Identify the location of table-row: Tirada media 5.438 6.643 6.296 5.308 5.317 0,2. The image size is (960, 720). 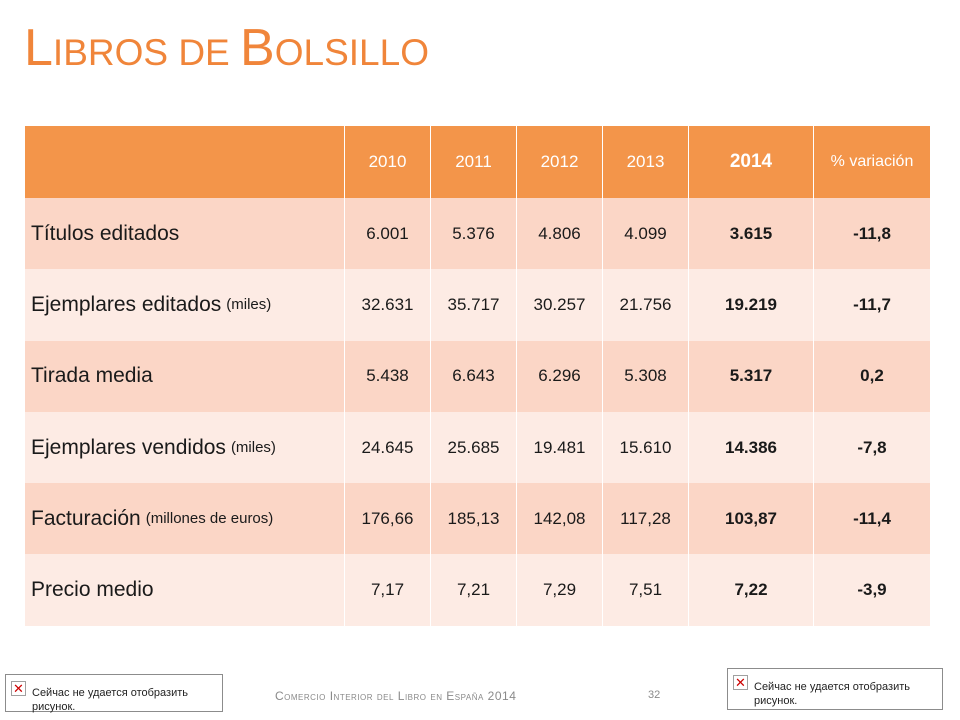
(477, 376).